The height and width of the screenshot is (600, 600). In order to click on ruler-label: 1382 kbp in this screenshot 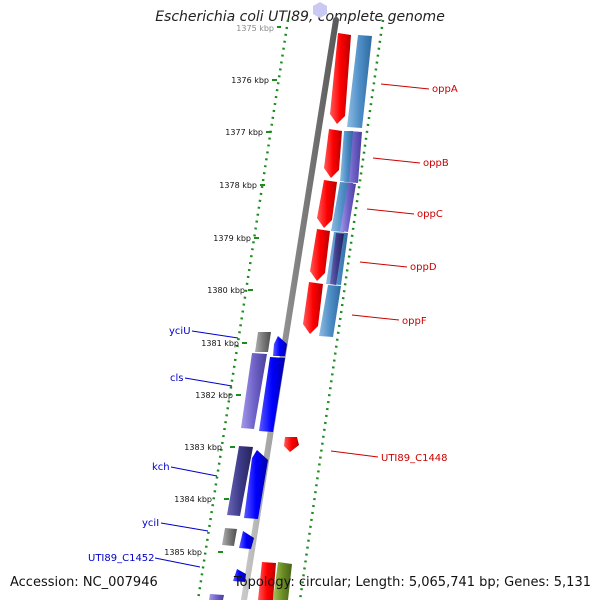, I will do `click(214, 395)`.